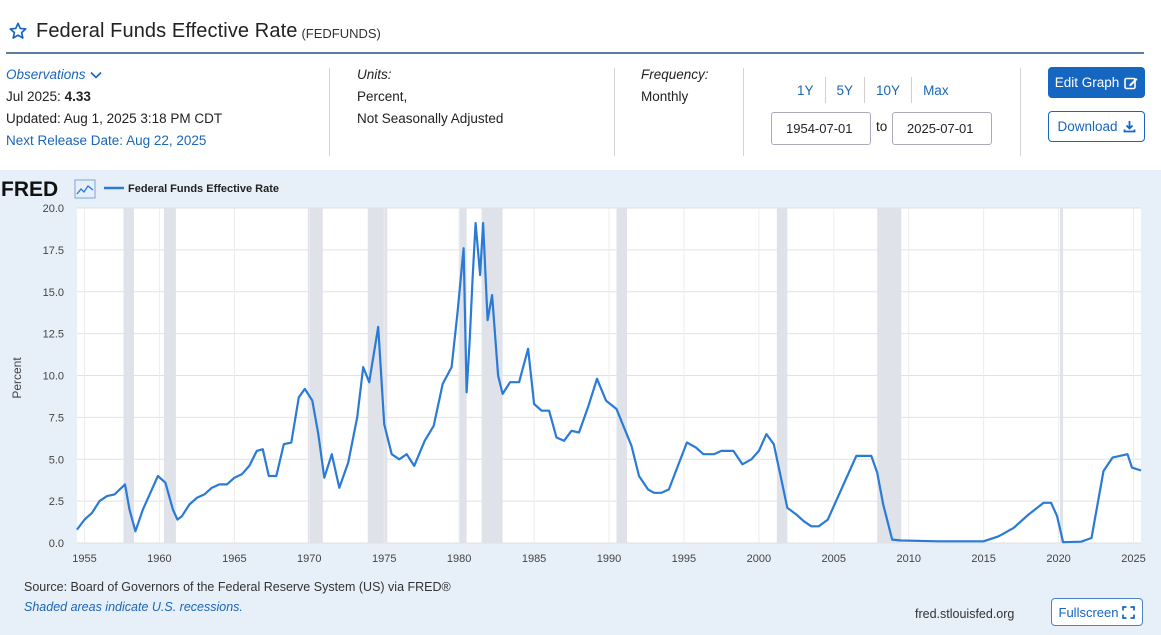  I want to click on recession-note: Shaded areas indicate U.S. recessions., so click(133, 607).